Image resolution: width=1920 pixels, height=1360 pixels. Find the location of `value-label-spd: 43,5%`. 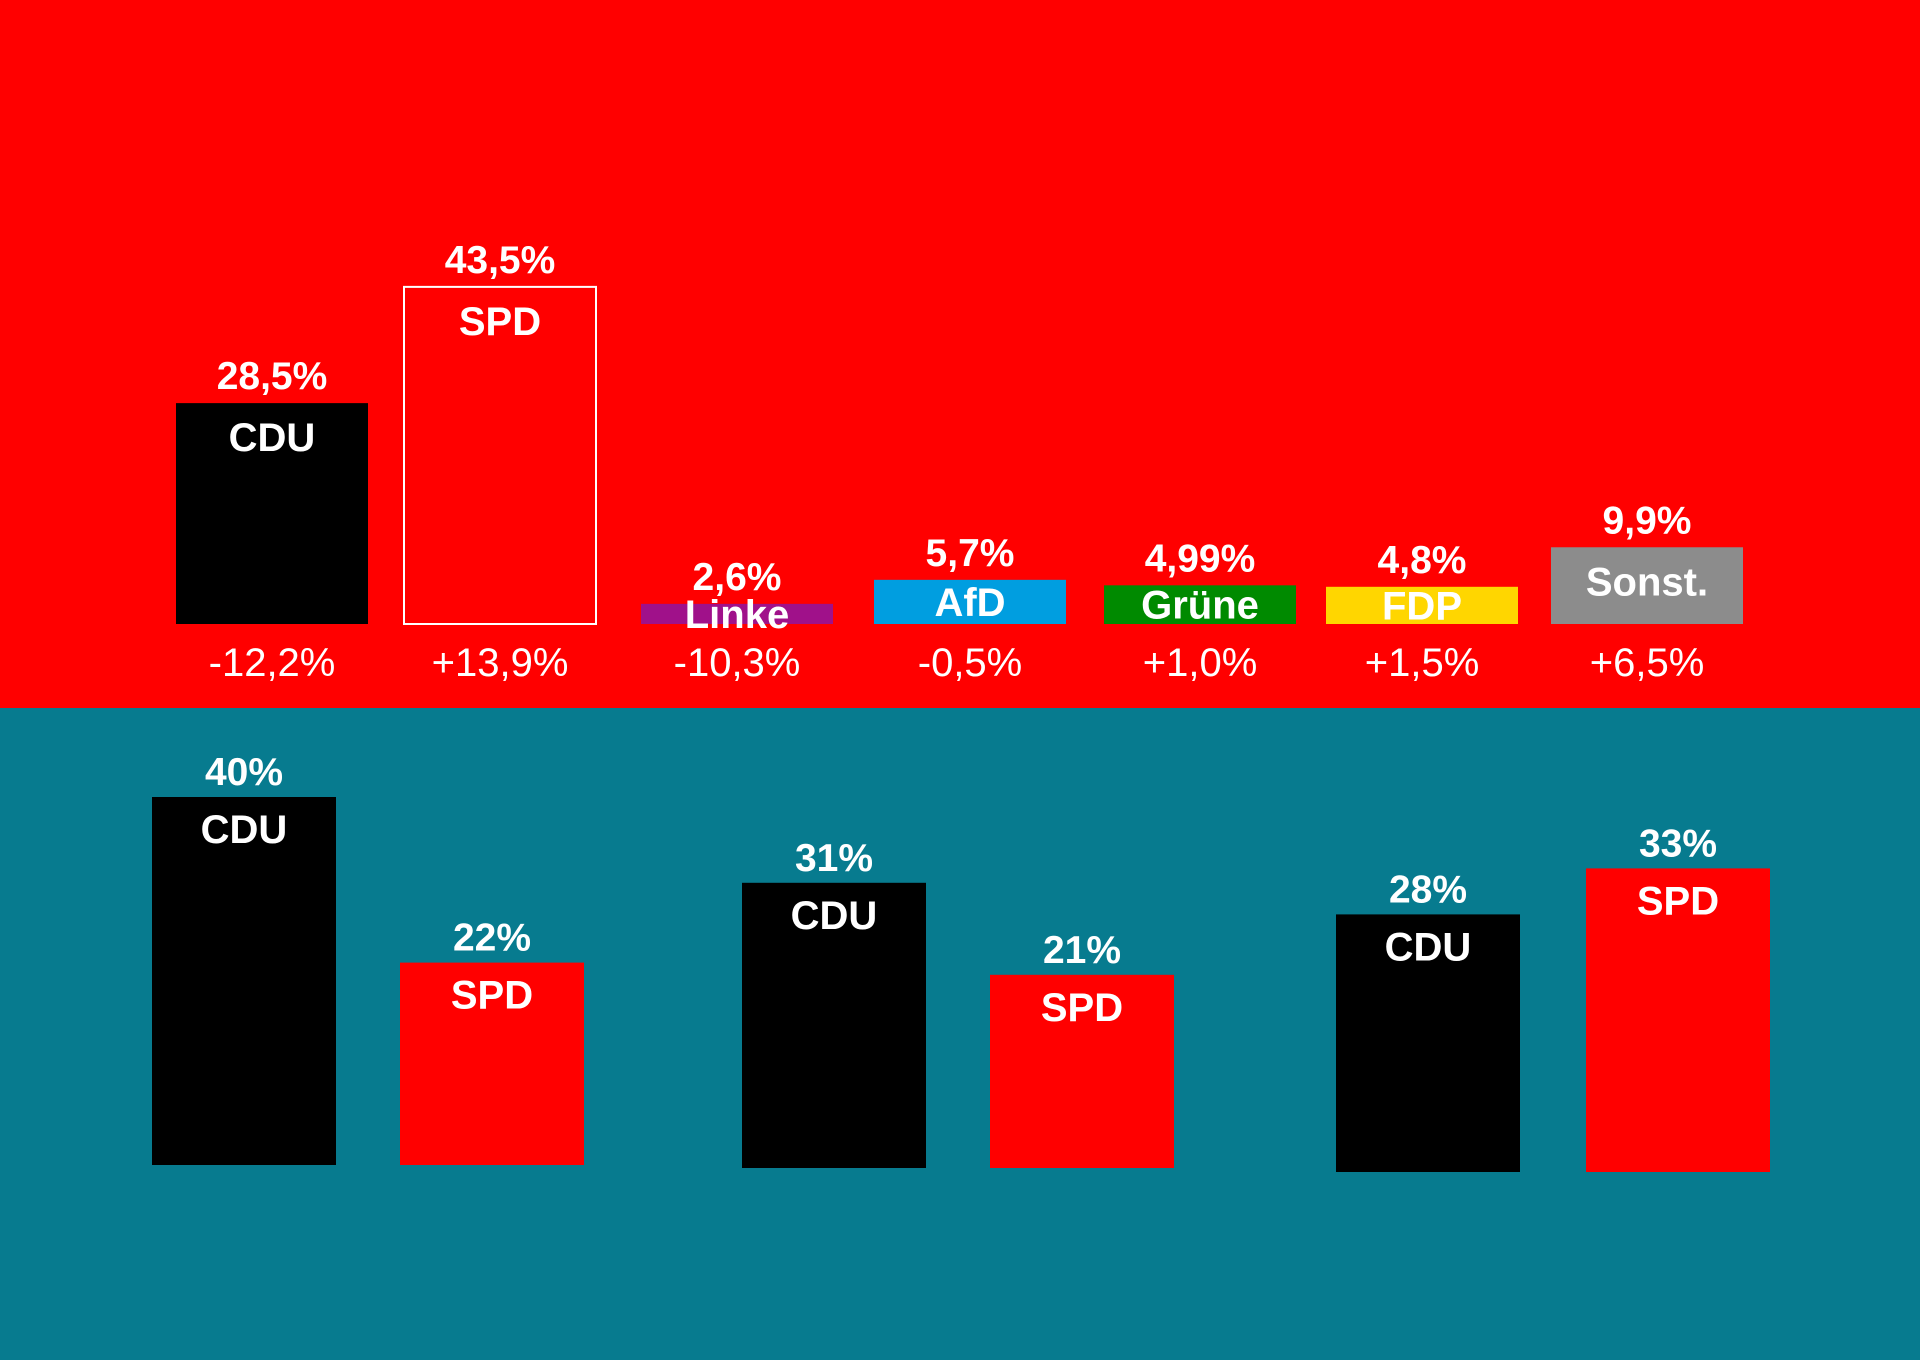

value-label-spd: 43,5% is located at coordinates (500, 260).